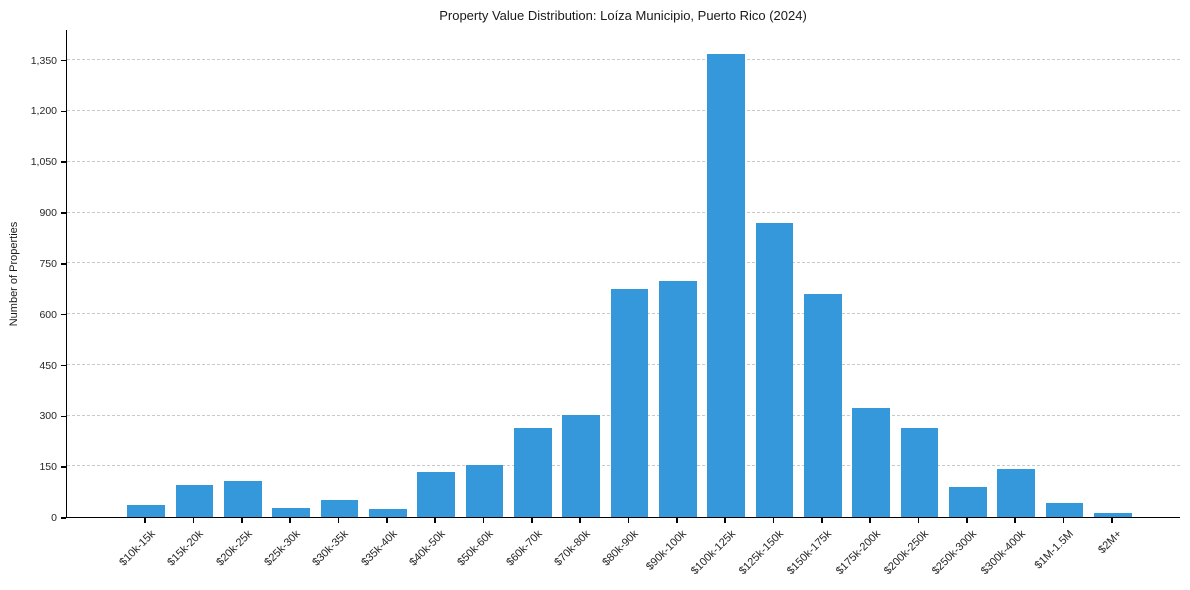 The height and width of the screenshot is (590, 1190). I want to click on y-tick-label: 1,350, so click(43, 60).